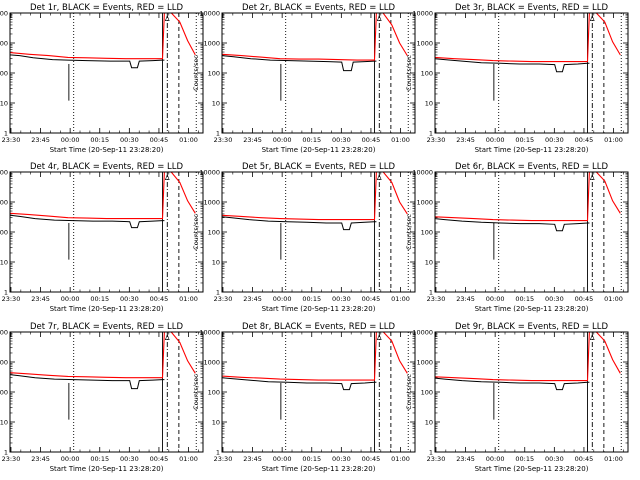  Describe the element at coordinates (107, 8) in the screenshot. I see `panel-title: Det 1r, BLACK = Events, RED = LLD` at that location.